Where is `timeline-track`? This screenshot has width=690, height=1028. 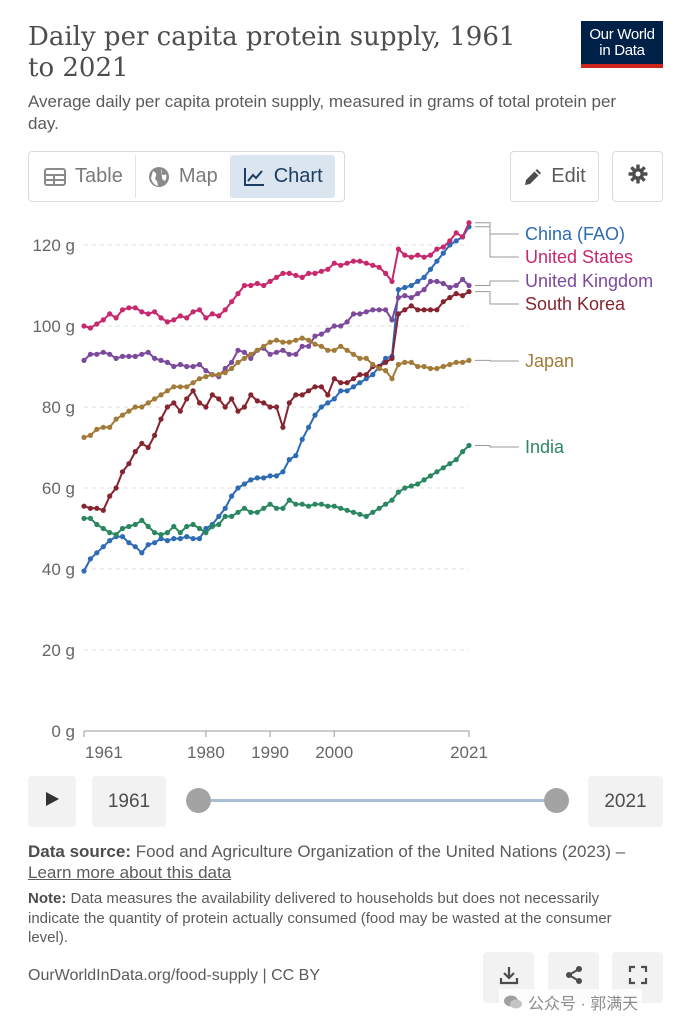 timeline-track is located at coordinates (377, 800).